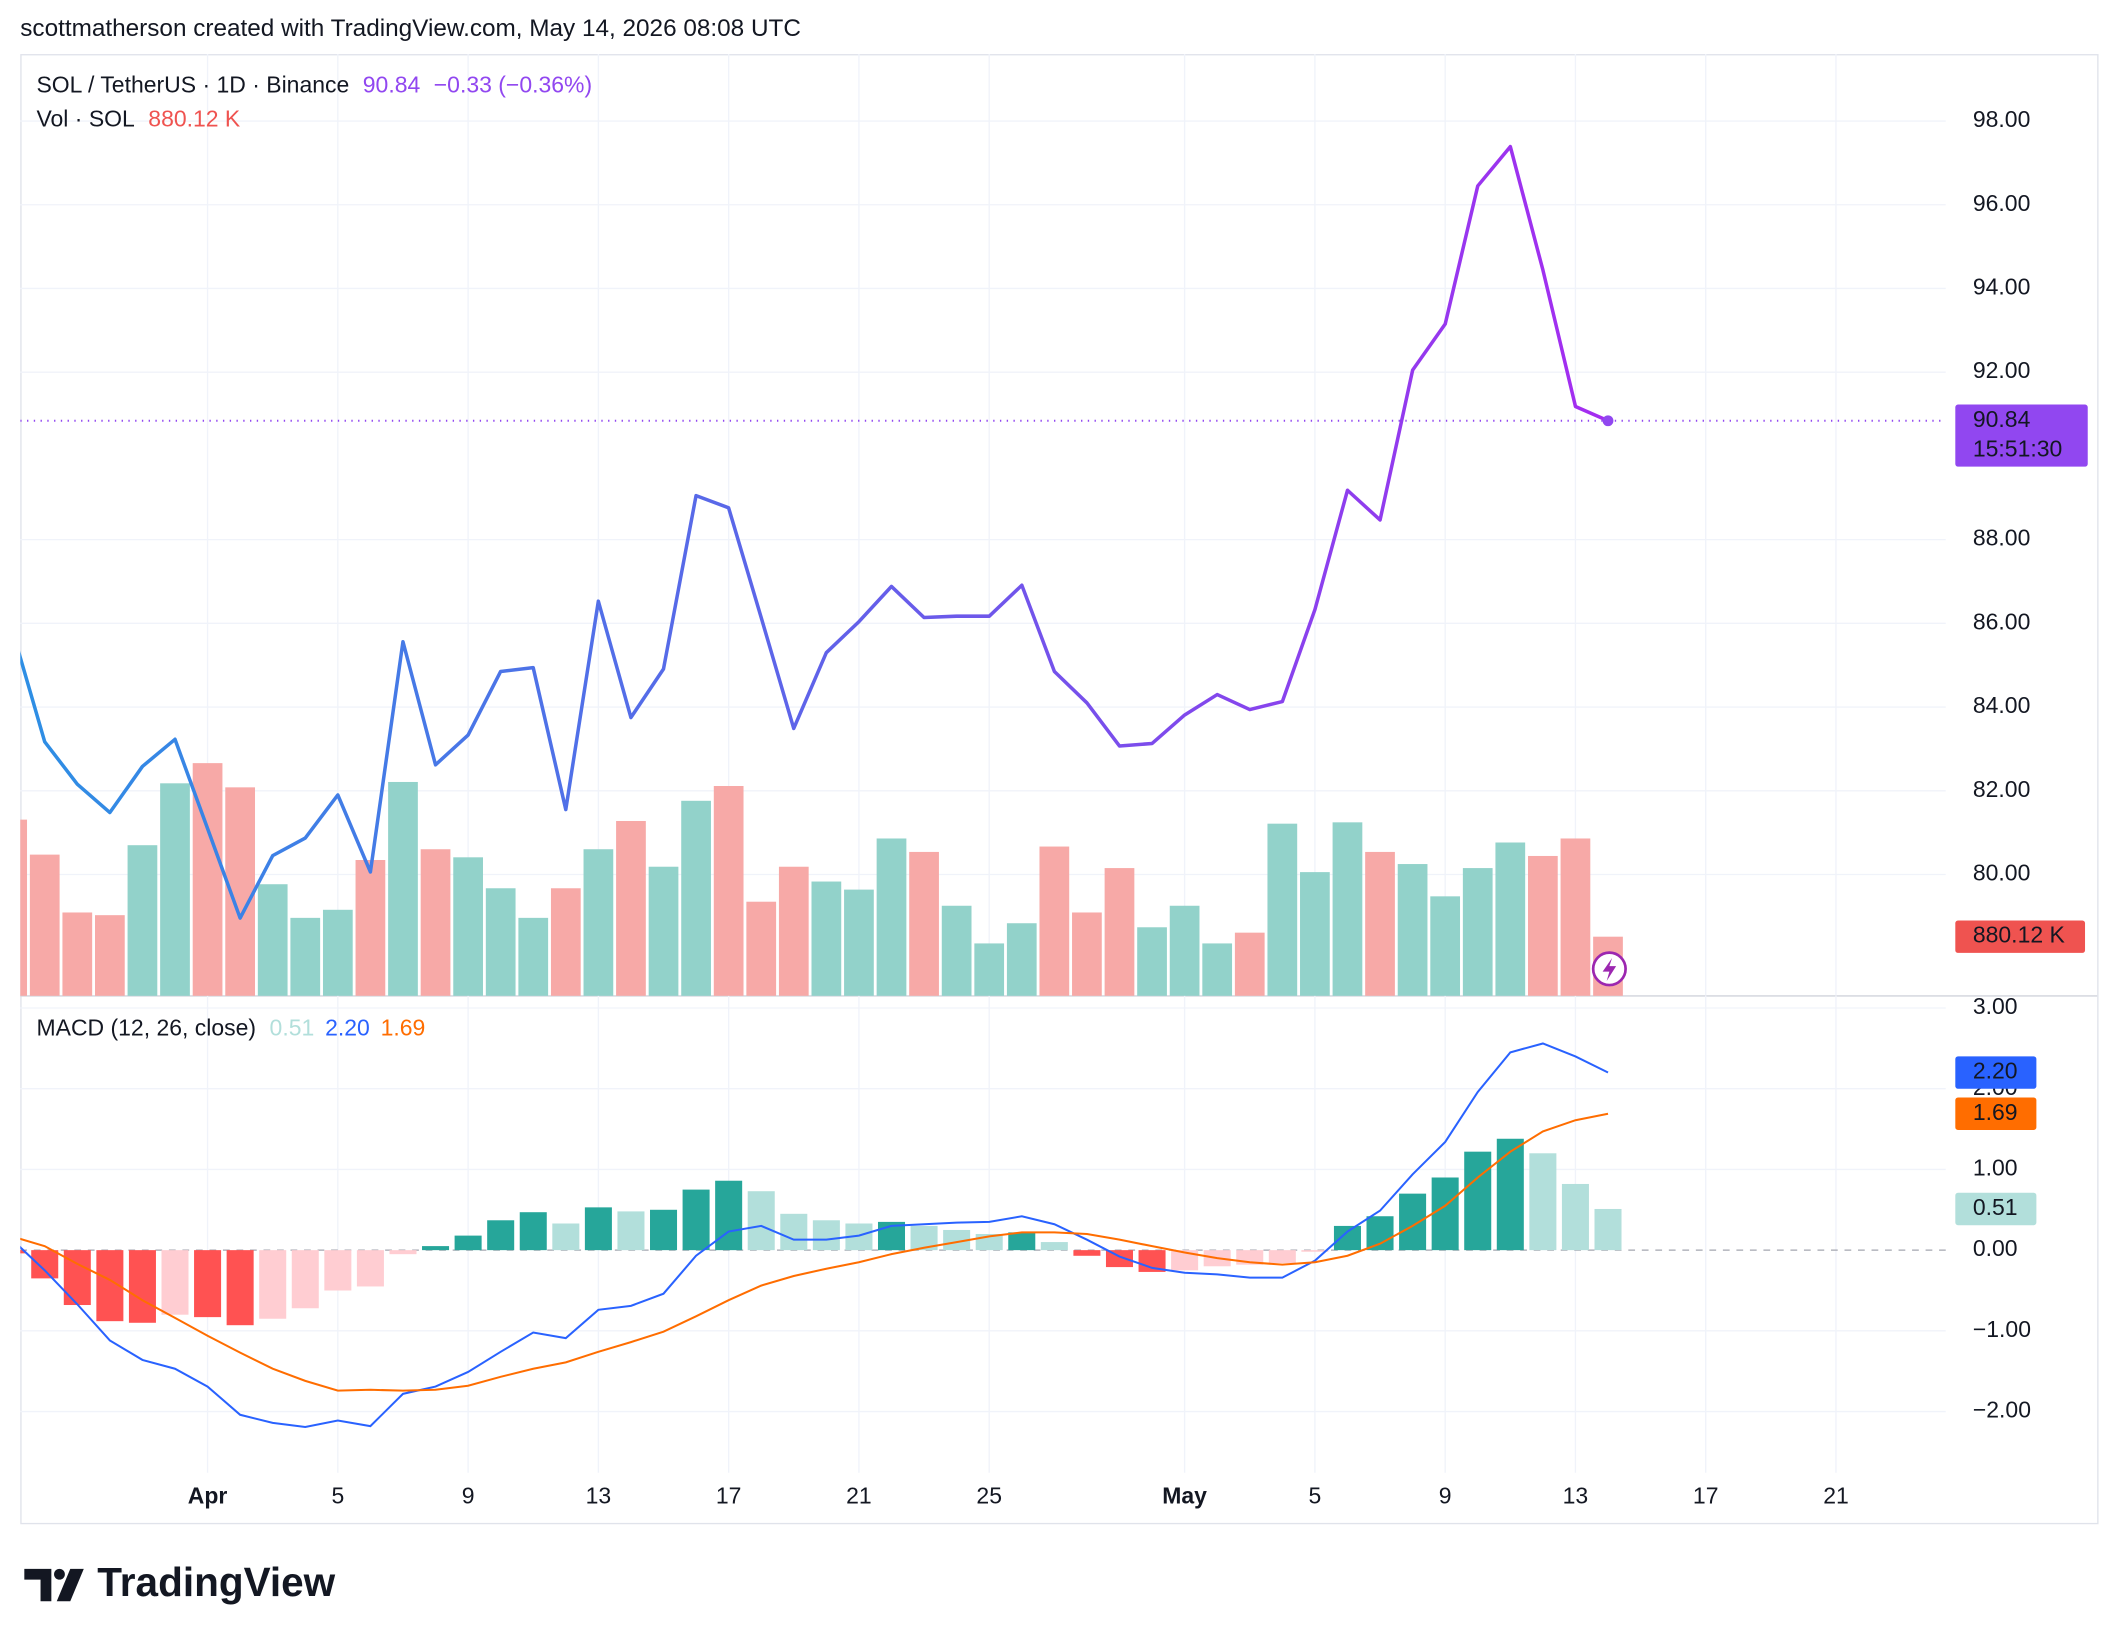 The height and width of the screenshot is (1636, 2108). Describe the element at coordinates (2001, 370) in the screenshot. I see `y-tick-label: 92.00` at that location.